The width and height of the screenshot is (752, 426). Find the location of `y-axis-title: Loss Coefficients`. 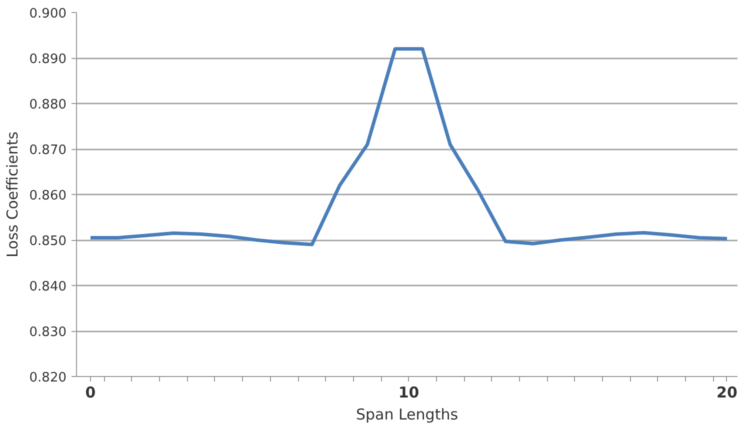

y-axis-title: Loss Coefficients is located at coordinates (12, 194).